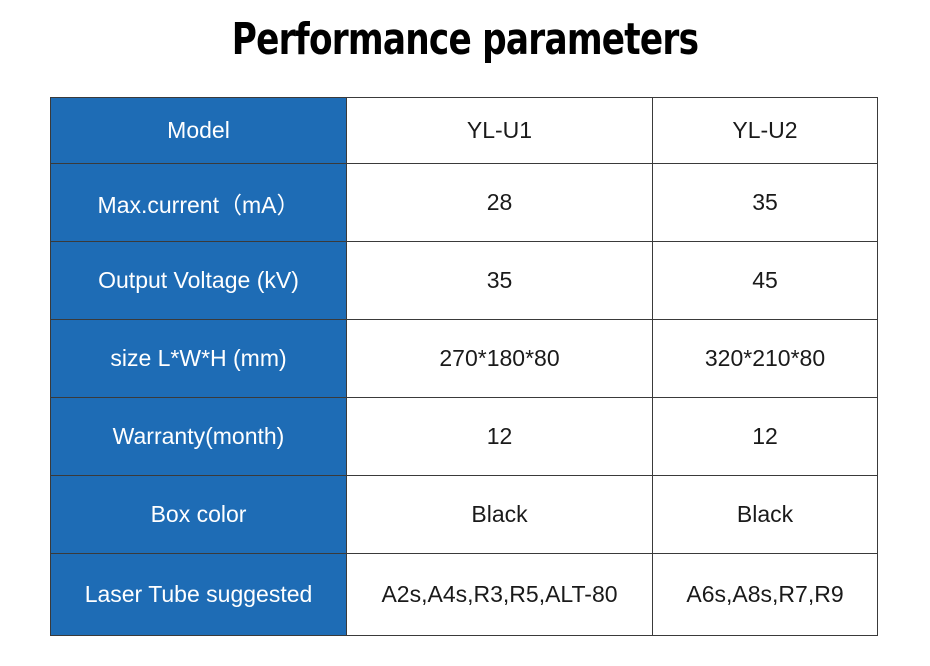 This screenshot has height=666, width=930. What do you see at coordinates (765, 358) in the screenshot?
I see `yl-u2-size: 320*210*80` at bounding box center [765, 358].